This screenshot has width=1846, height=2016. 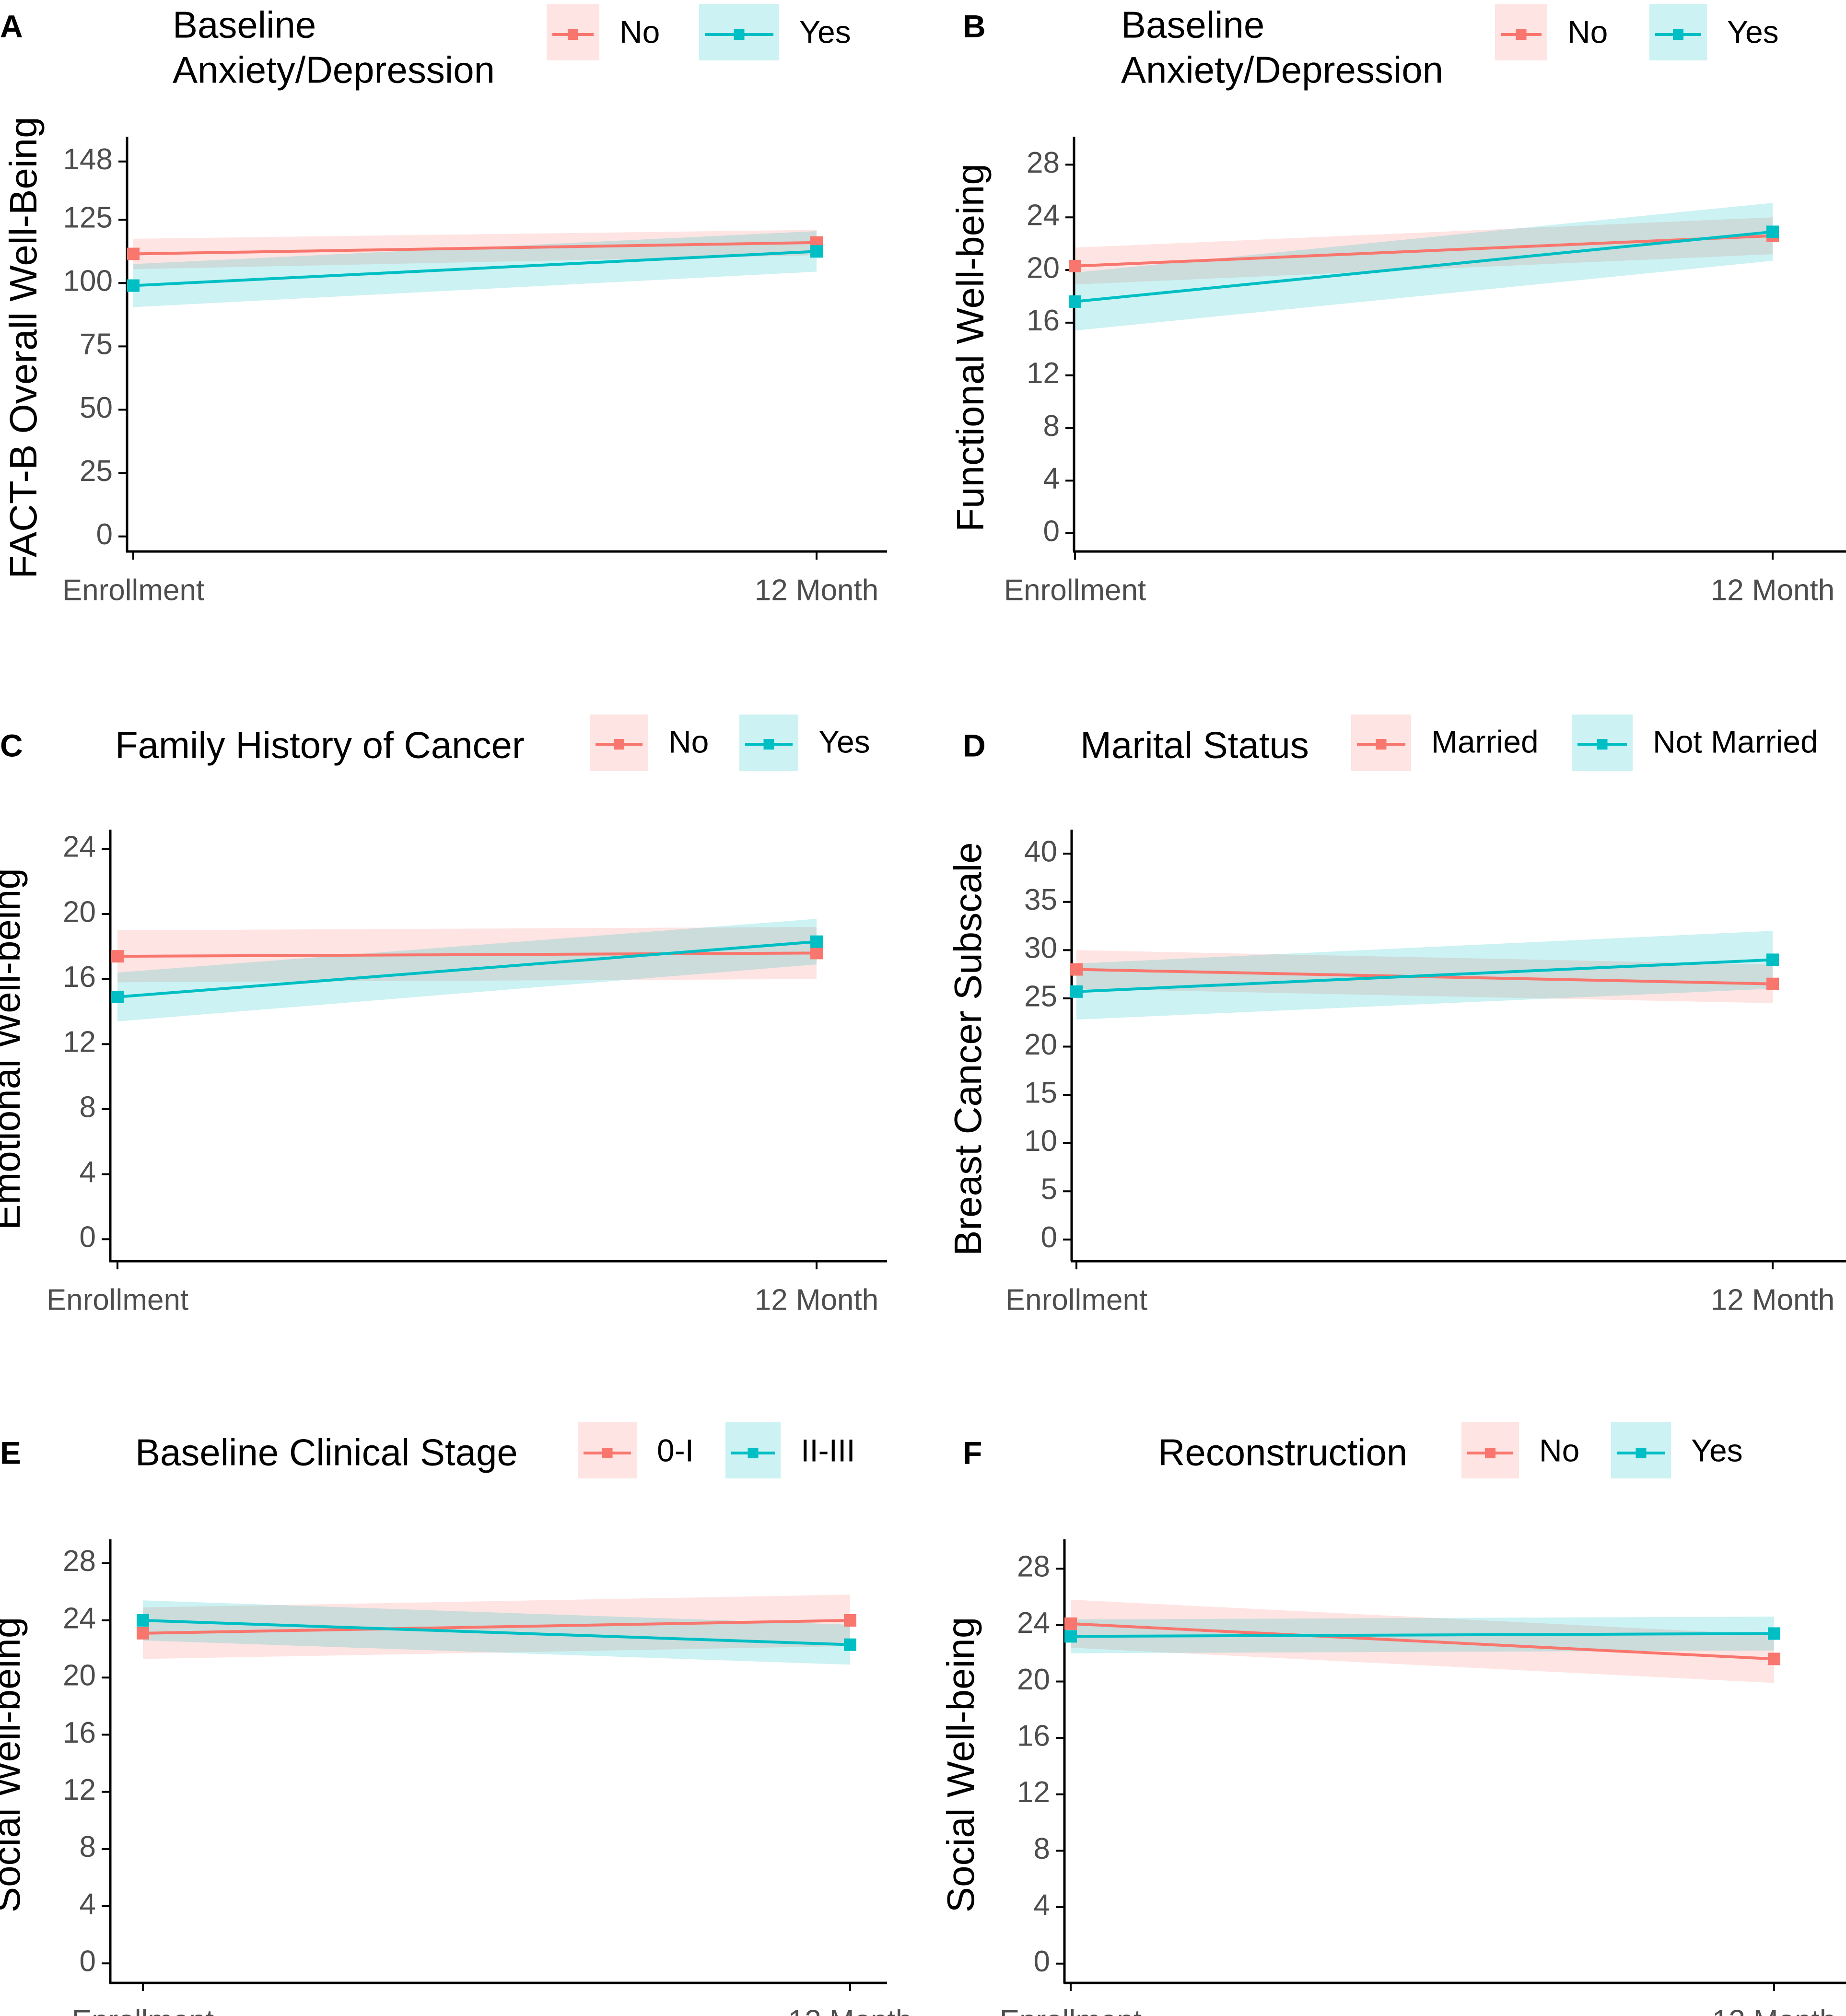 I want to click on data-point-0-i, so click(x=850, y=1620).